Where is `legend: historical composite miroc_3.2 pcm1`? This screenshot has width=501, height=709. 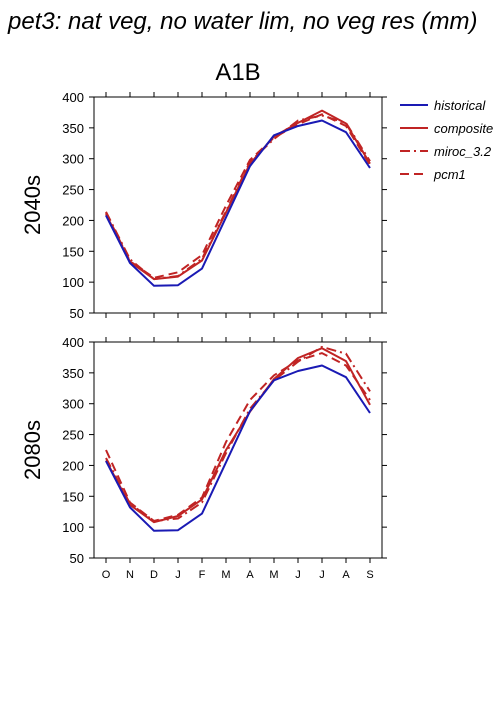 legend: historical composite miroc_3.2 pcm1 is located at coordinates (446, 140).